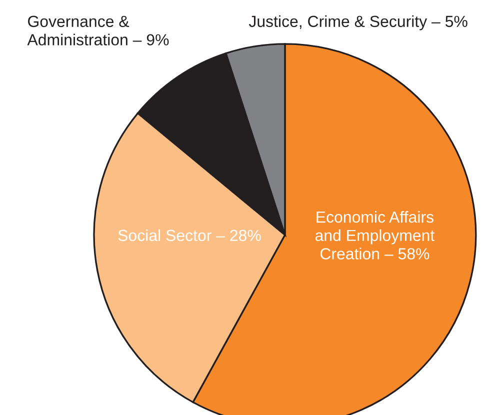  I want to click on slice-label: Governance & Administration – 9%, so click(98, 31).